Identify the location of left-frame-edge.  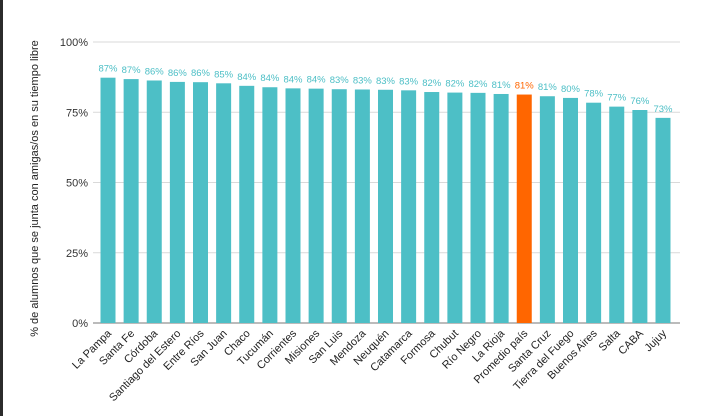
(1, 208).